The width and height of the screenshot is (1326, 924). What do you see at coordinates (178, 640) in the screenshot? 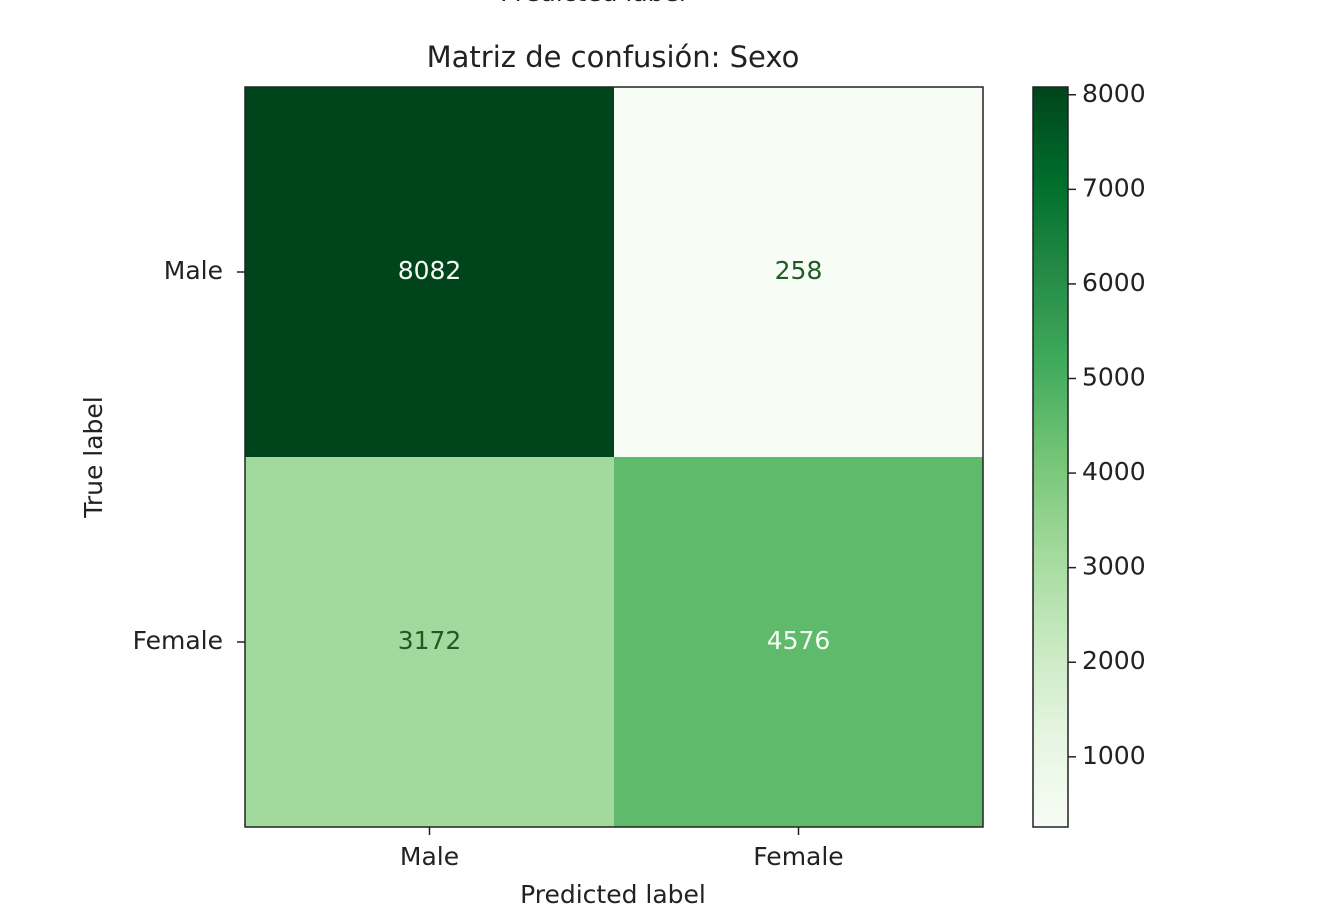
I see `y-tick-label: Female` at bounding box center [178, 640].